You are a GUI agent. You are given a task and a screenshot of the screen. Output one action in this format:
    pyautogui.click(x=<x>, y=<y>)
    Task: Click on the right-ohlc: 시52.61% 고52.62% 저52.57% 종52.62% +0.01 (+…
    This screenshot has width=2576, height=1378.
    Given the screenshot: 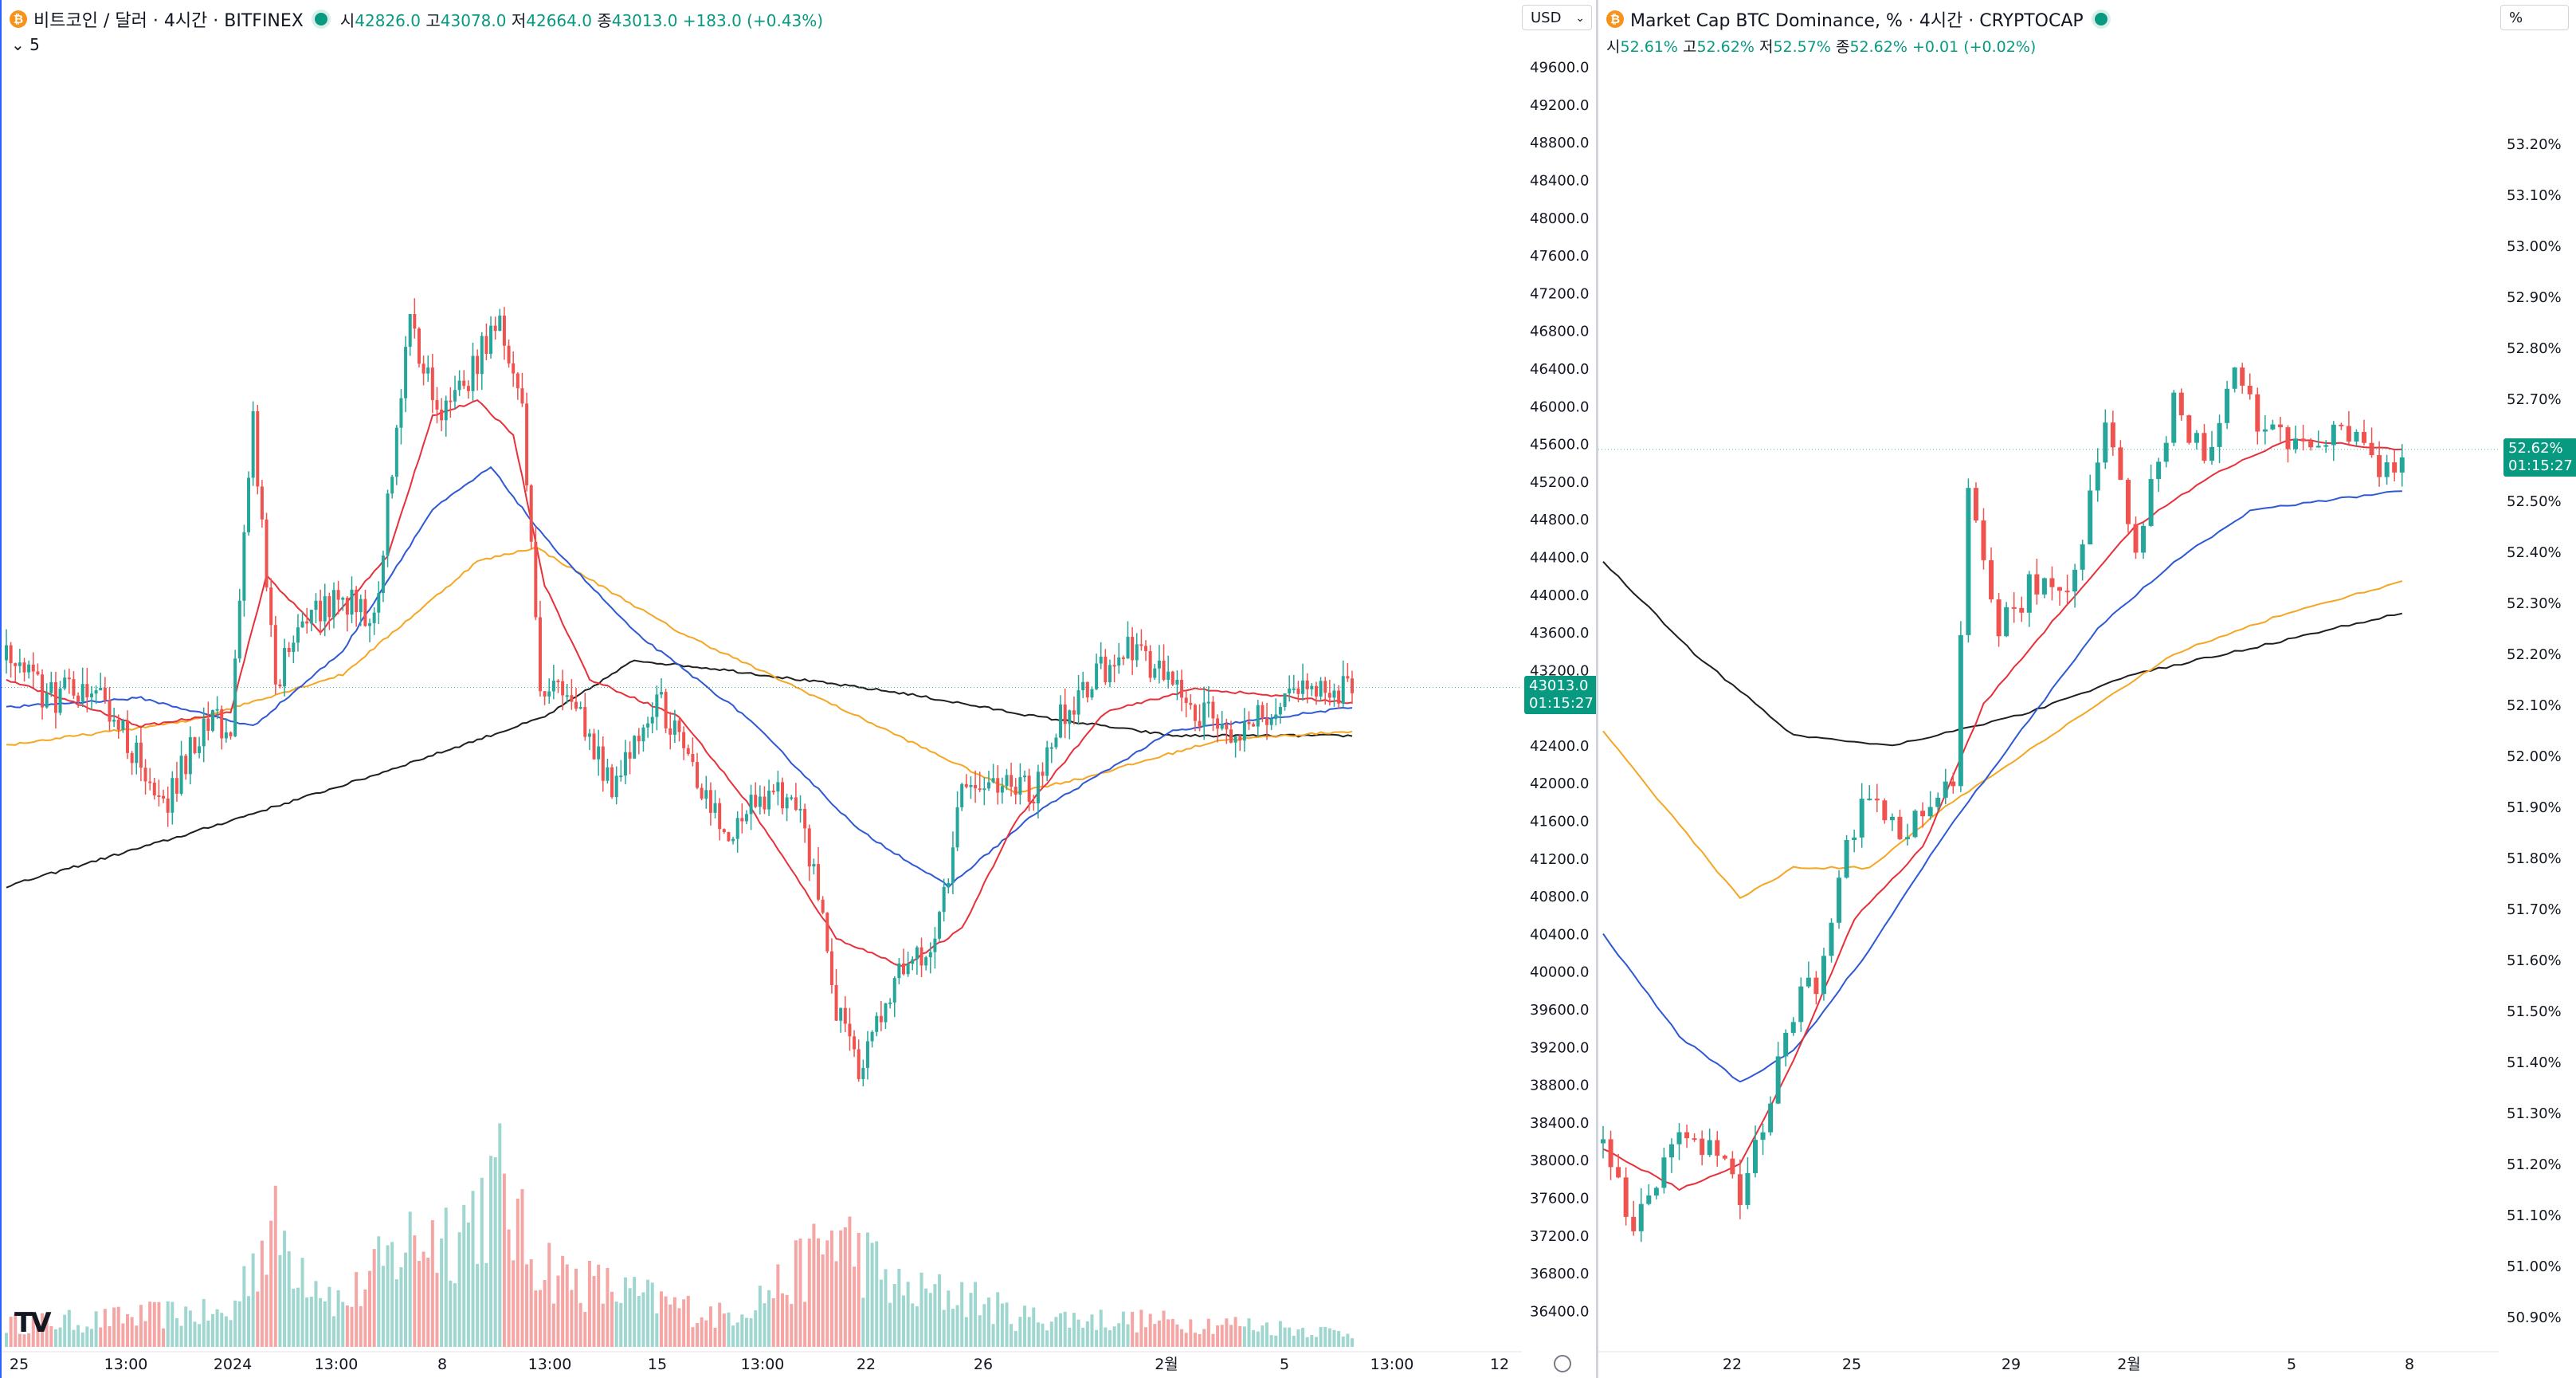 What is the action you would take?
    pyautogui.click(x=1821, y=47)
    